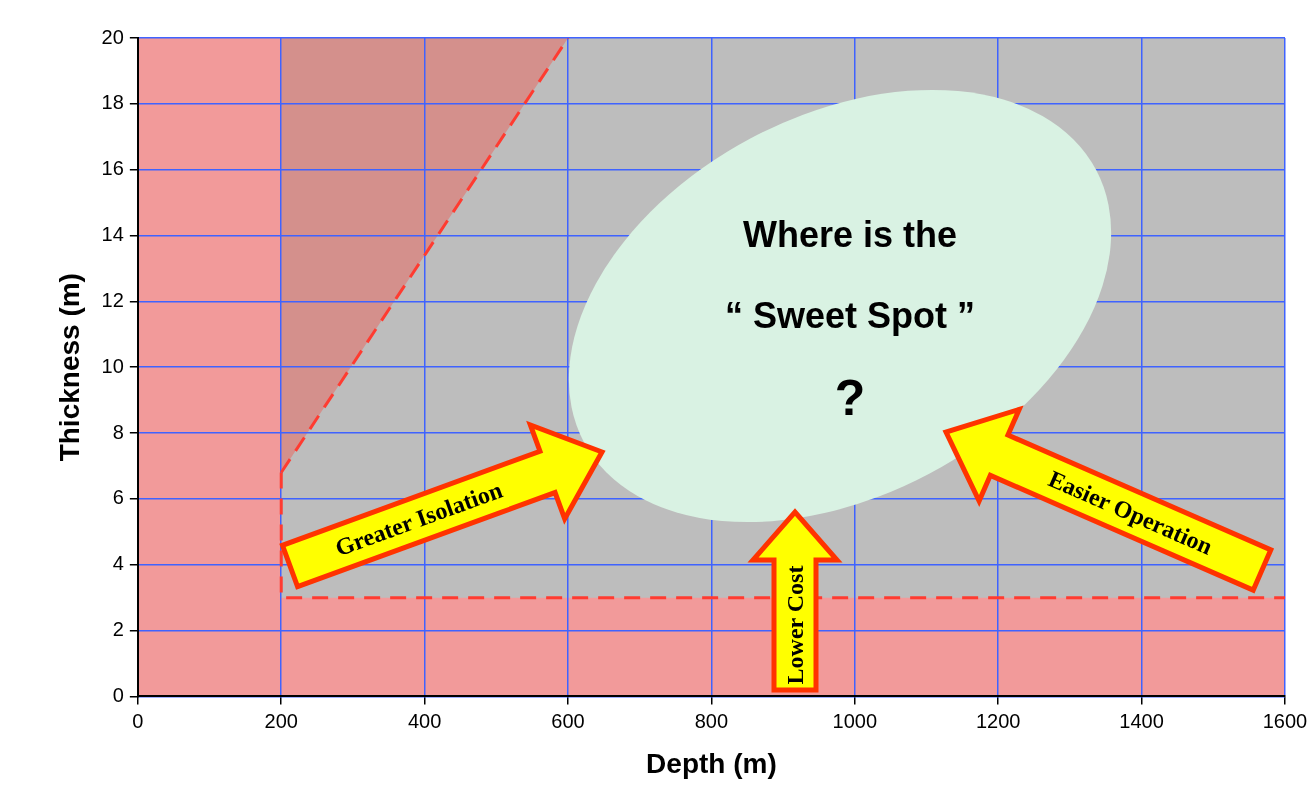  Describe the element at coordinates (568, 720) in the screenshot. I see `x-tick-label: 600` at that location.